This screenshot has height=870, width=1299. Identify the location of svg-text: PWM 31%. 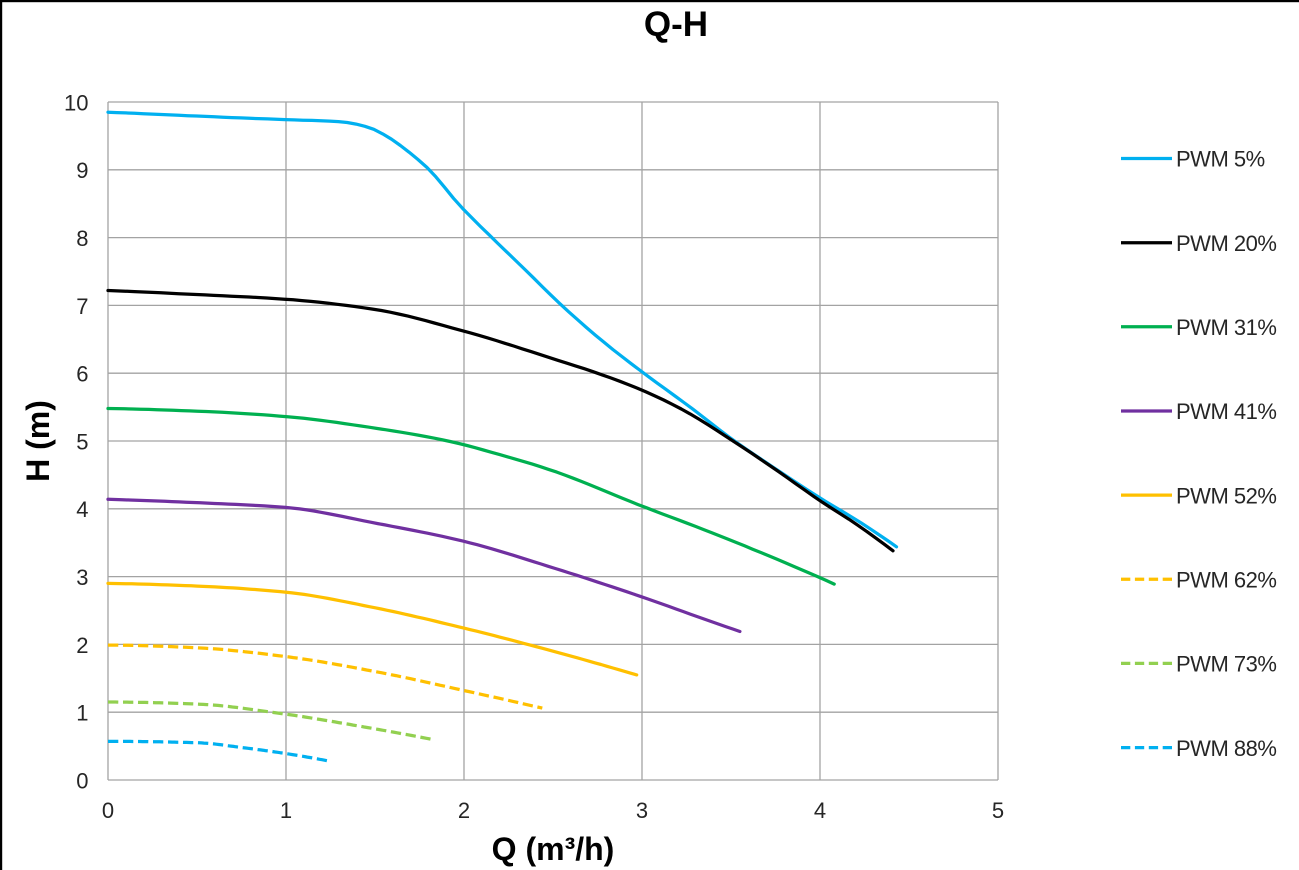
(1226, 327).